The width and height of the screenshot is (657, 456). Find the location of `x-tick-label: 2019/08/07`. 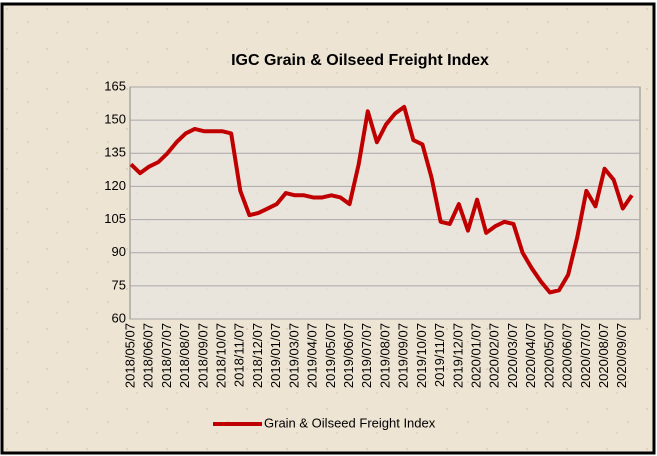

x-tick-label: 2019/08/07 is located at coordinates (384, 355).